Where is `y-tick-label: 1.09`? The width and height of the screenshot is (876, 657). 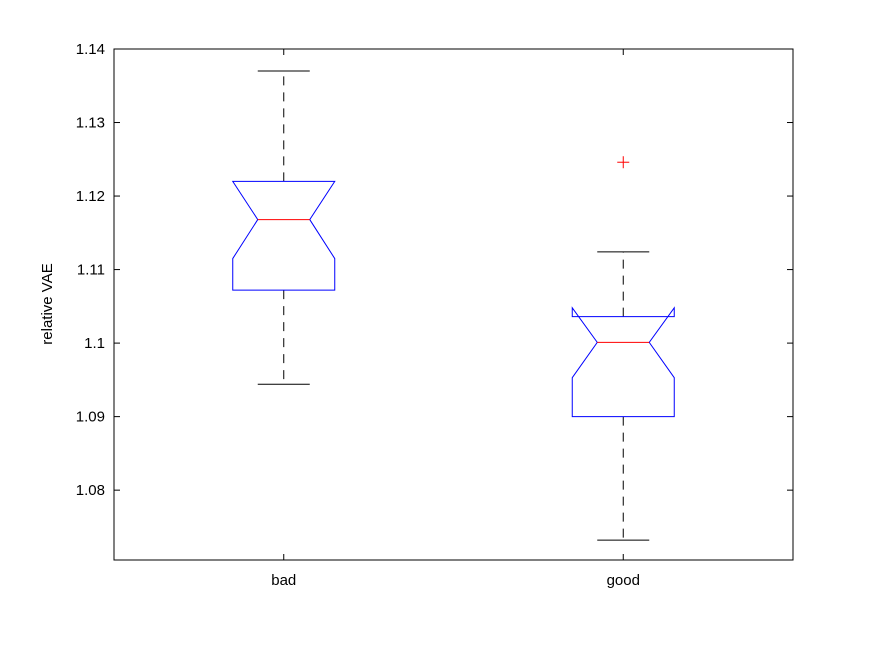
y-tick-label: 1.09 is located at coordinates (90, 417).